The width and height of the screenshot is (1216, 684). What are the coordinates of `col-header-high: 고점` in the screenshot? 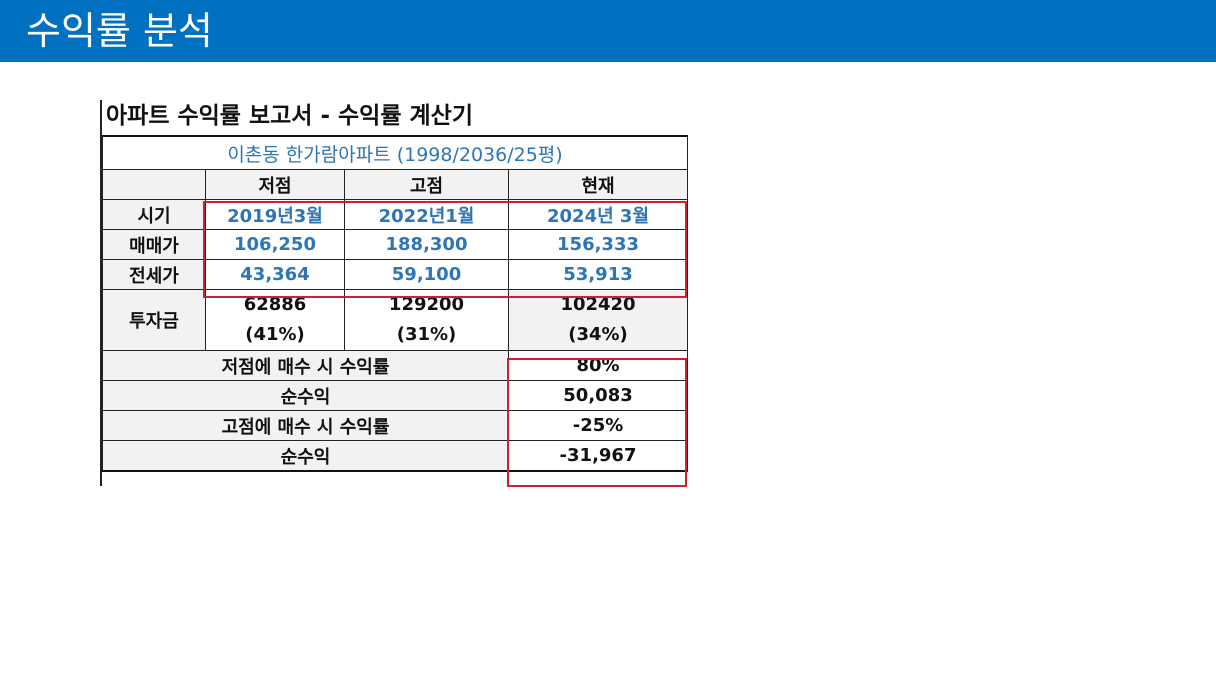 It's located at (426, 184).